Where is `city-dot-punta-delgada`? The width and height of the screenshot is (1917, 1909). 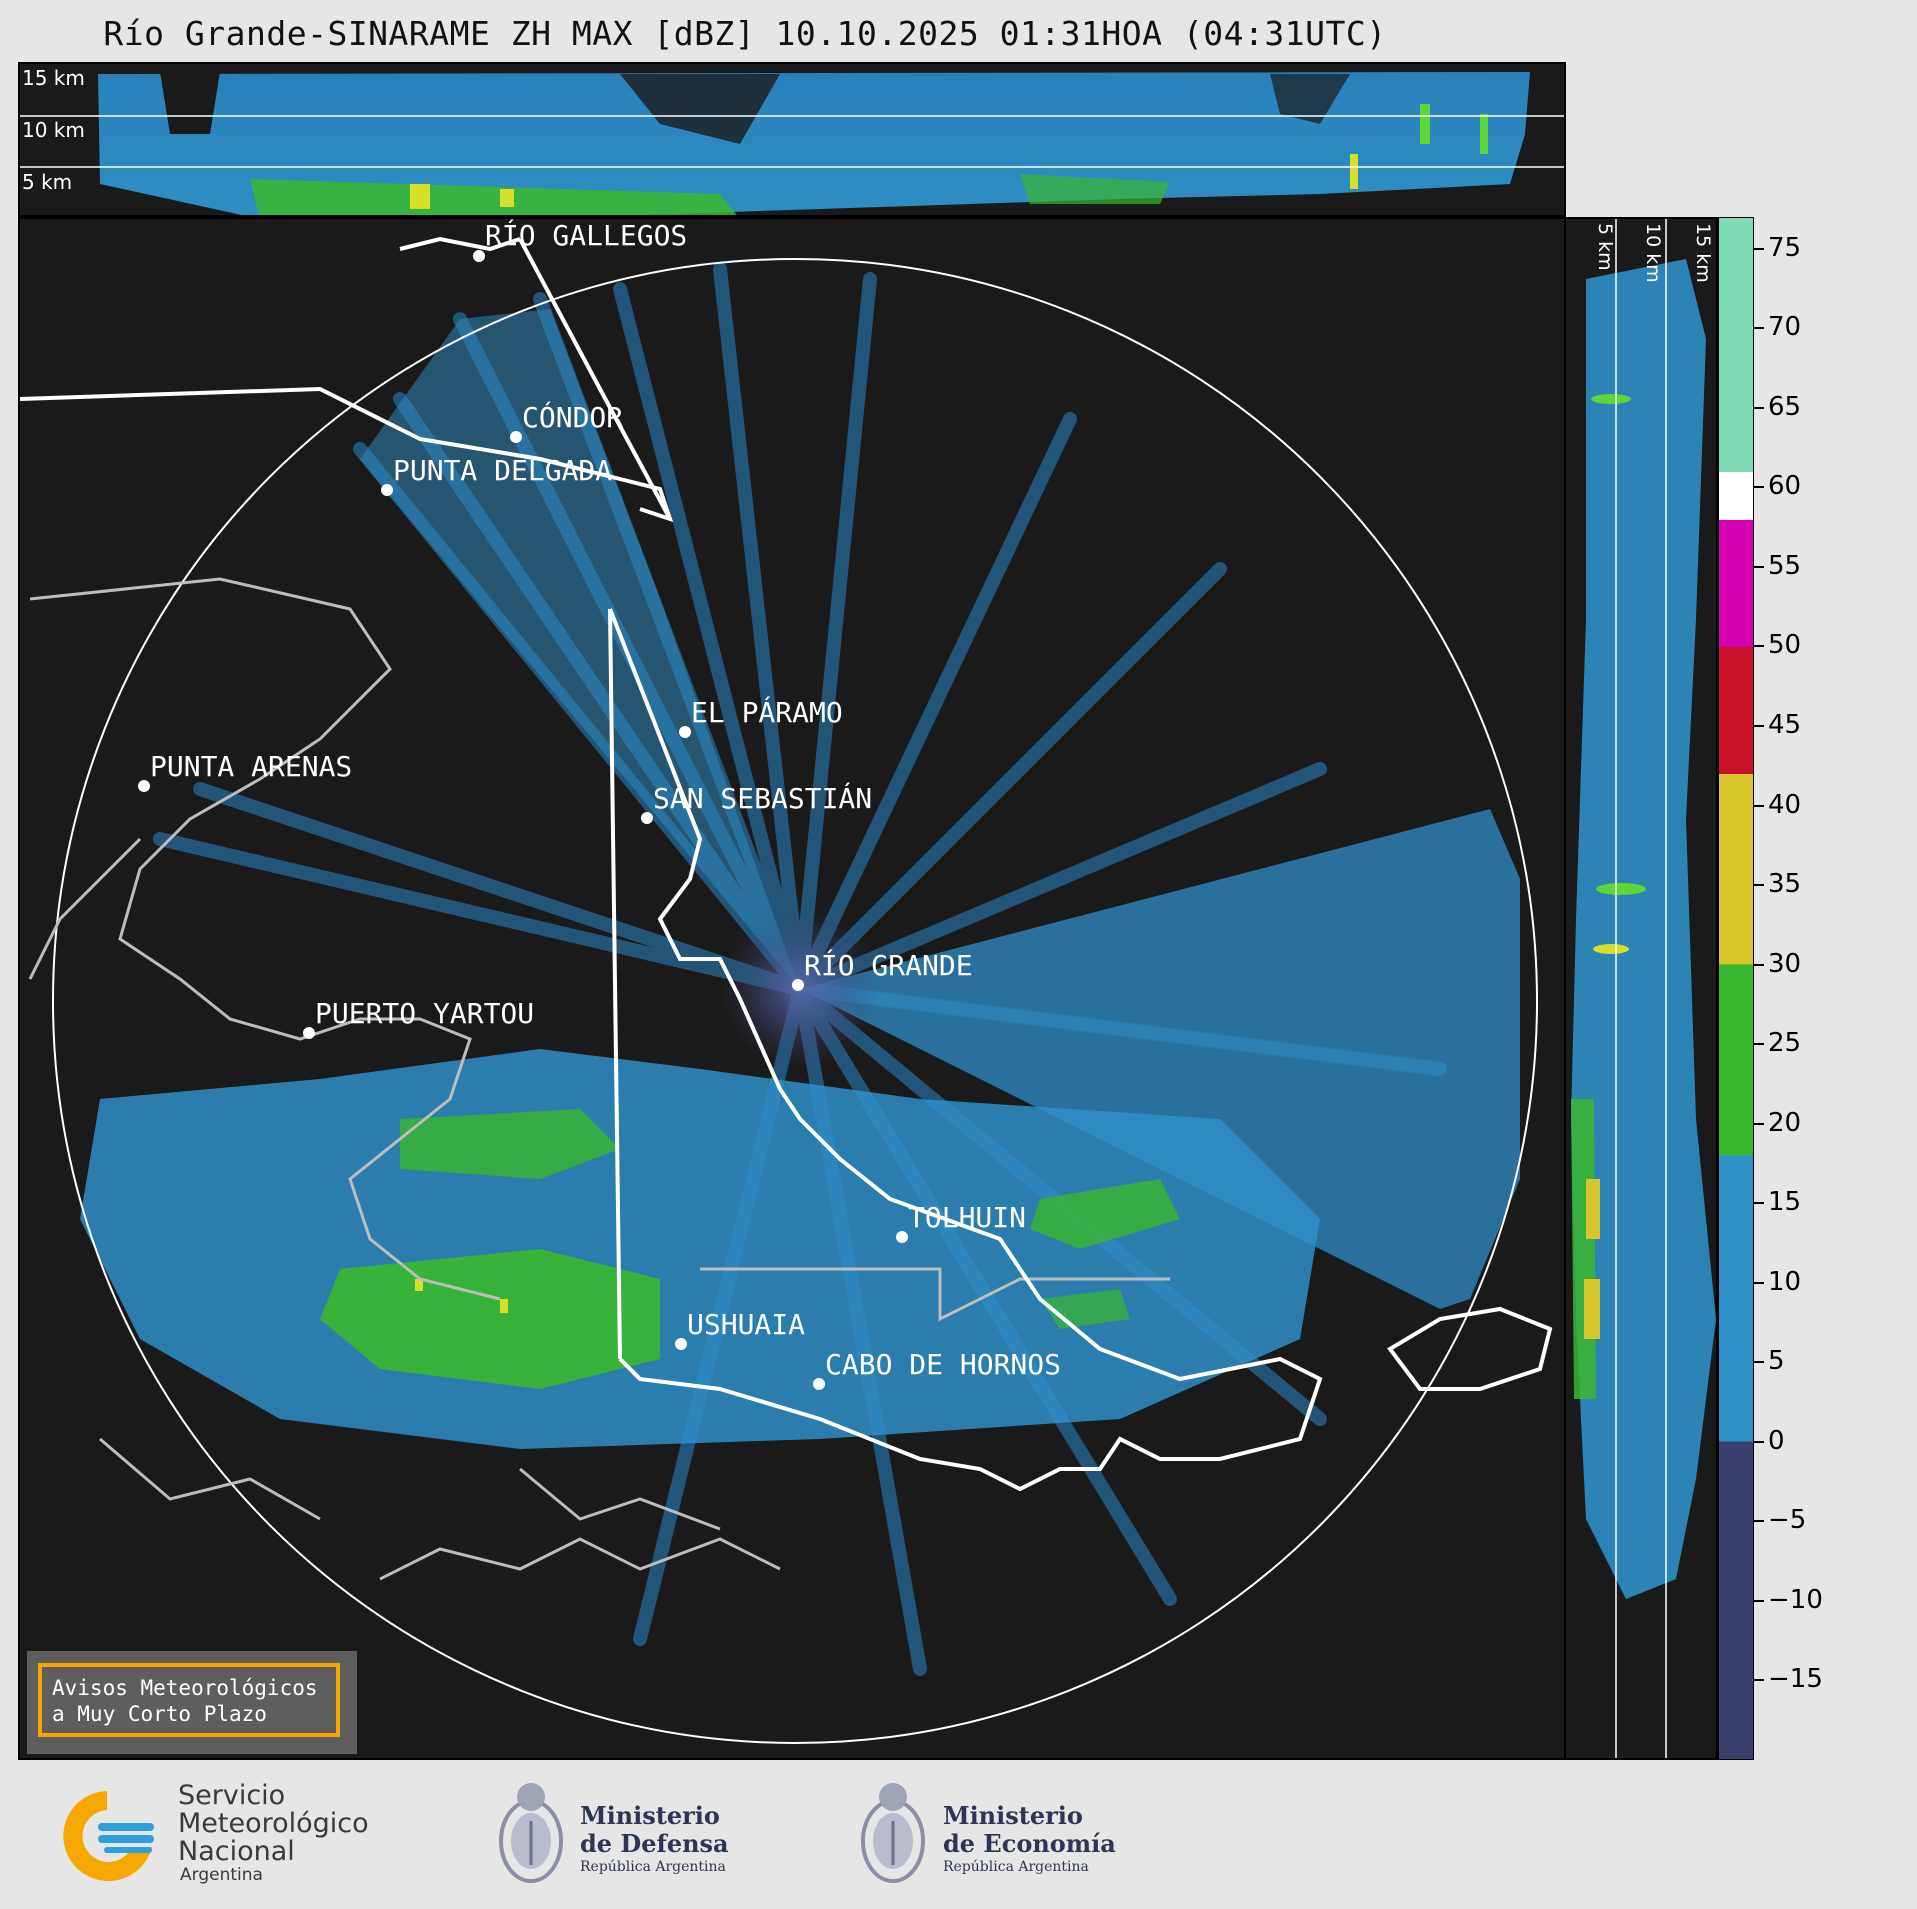
city-dot-punta-delgada is located at coordinates (387, 490).